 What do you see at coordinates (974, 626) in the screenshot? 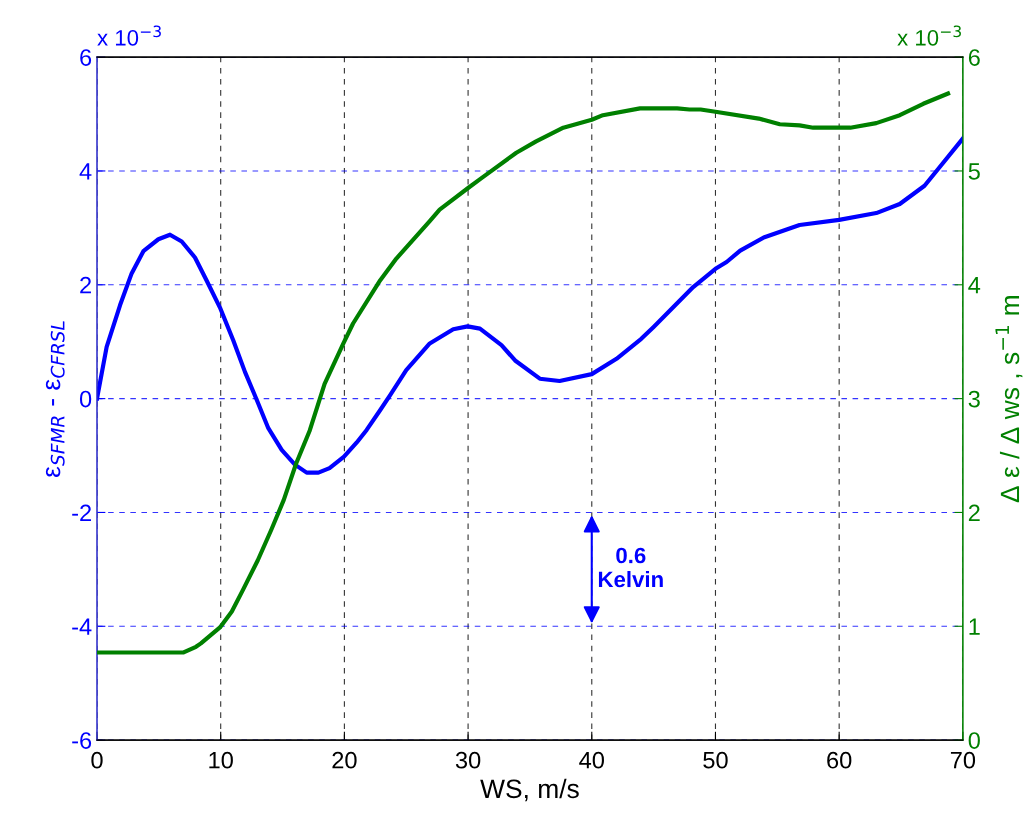
I see `y2-tick-label: 1` at bounding box center [974, 626].